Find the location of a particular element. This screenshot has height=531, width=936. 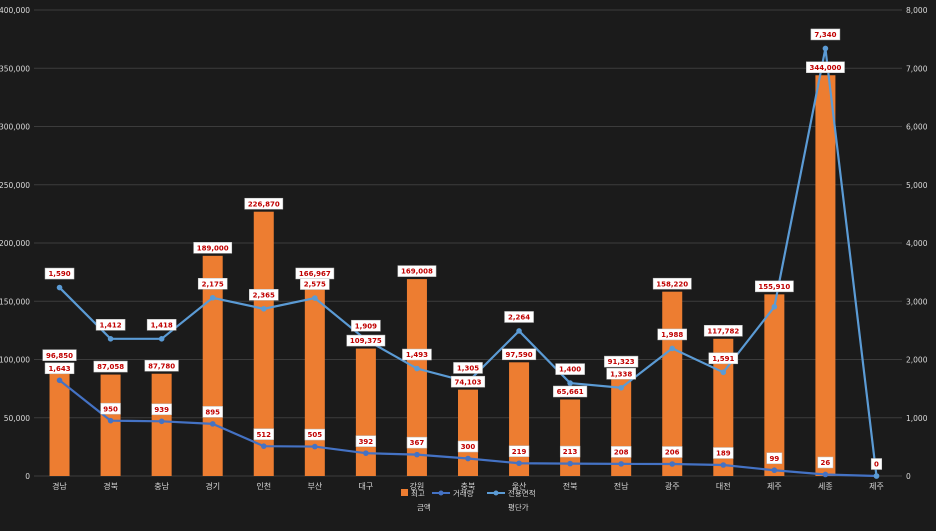

data-label: 208 is located at coordinates (621, 452).